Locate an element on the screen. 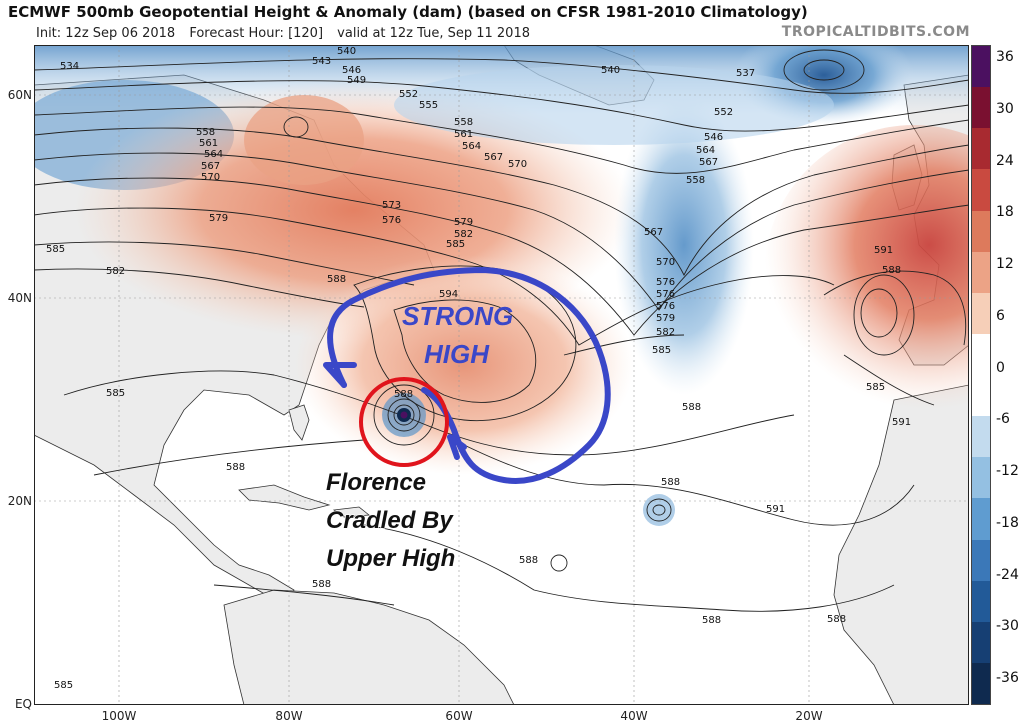 The width and height of the screenshot is (1024, 724). high-circulation-annotation is located at coordinates (467, 375).